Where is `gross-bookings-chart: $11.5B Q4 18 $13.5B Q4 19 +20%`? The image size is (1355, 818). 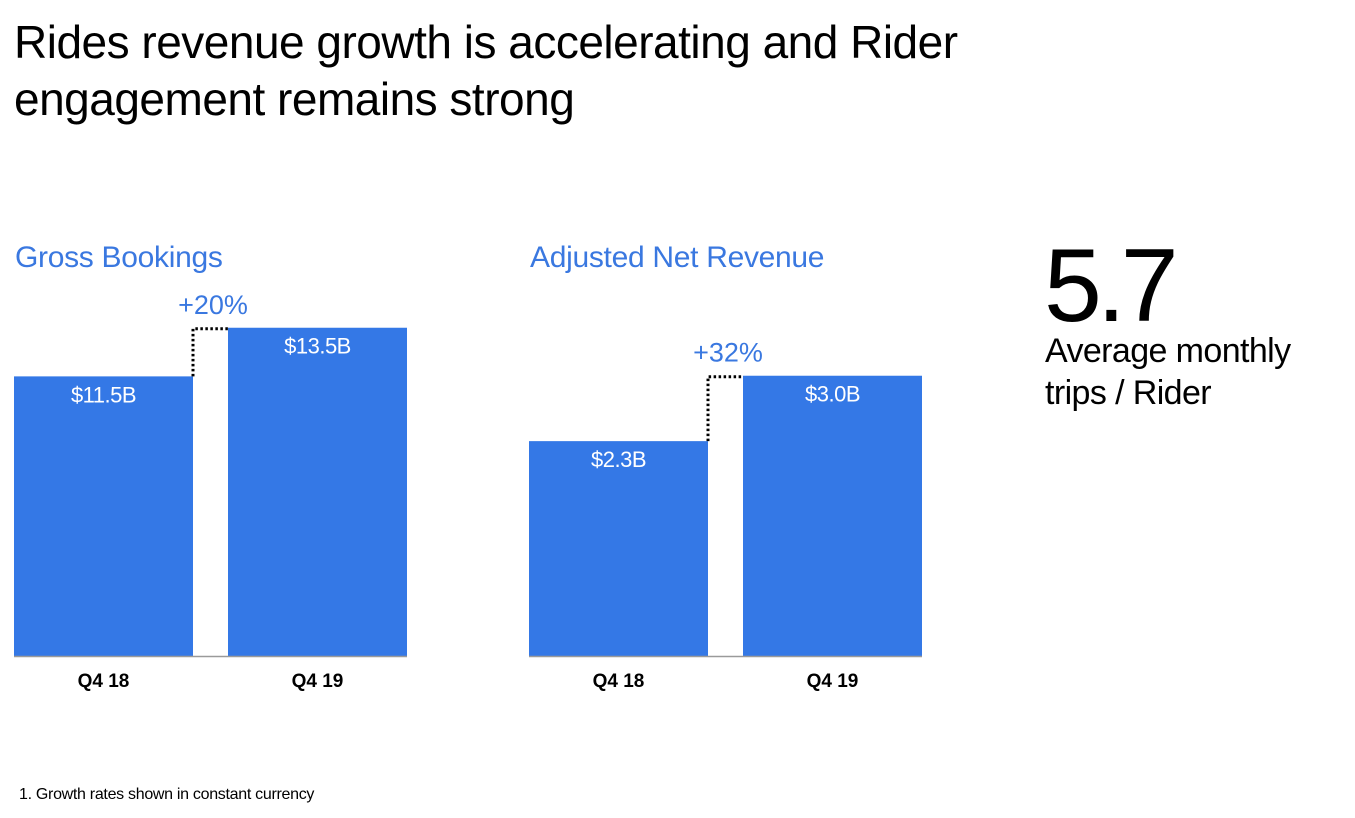
gross-bookings-chart: $11.5B Q4 18 $13.5B Q4 19 +20% is located at coordinates (210, 491).